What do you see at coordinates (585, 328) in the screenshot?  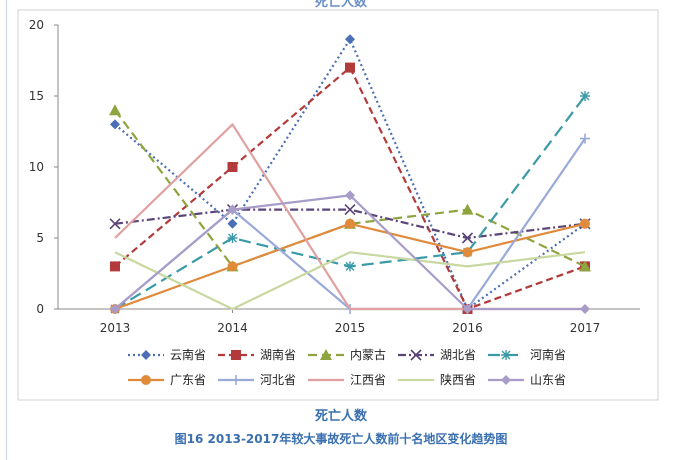 I see `x-tick-label: 2017` at bounding box center [585, 328].